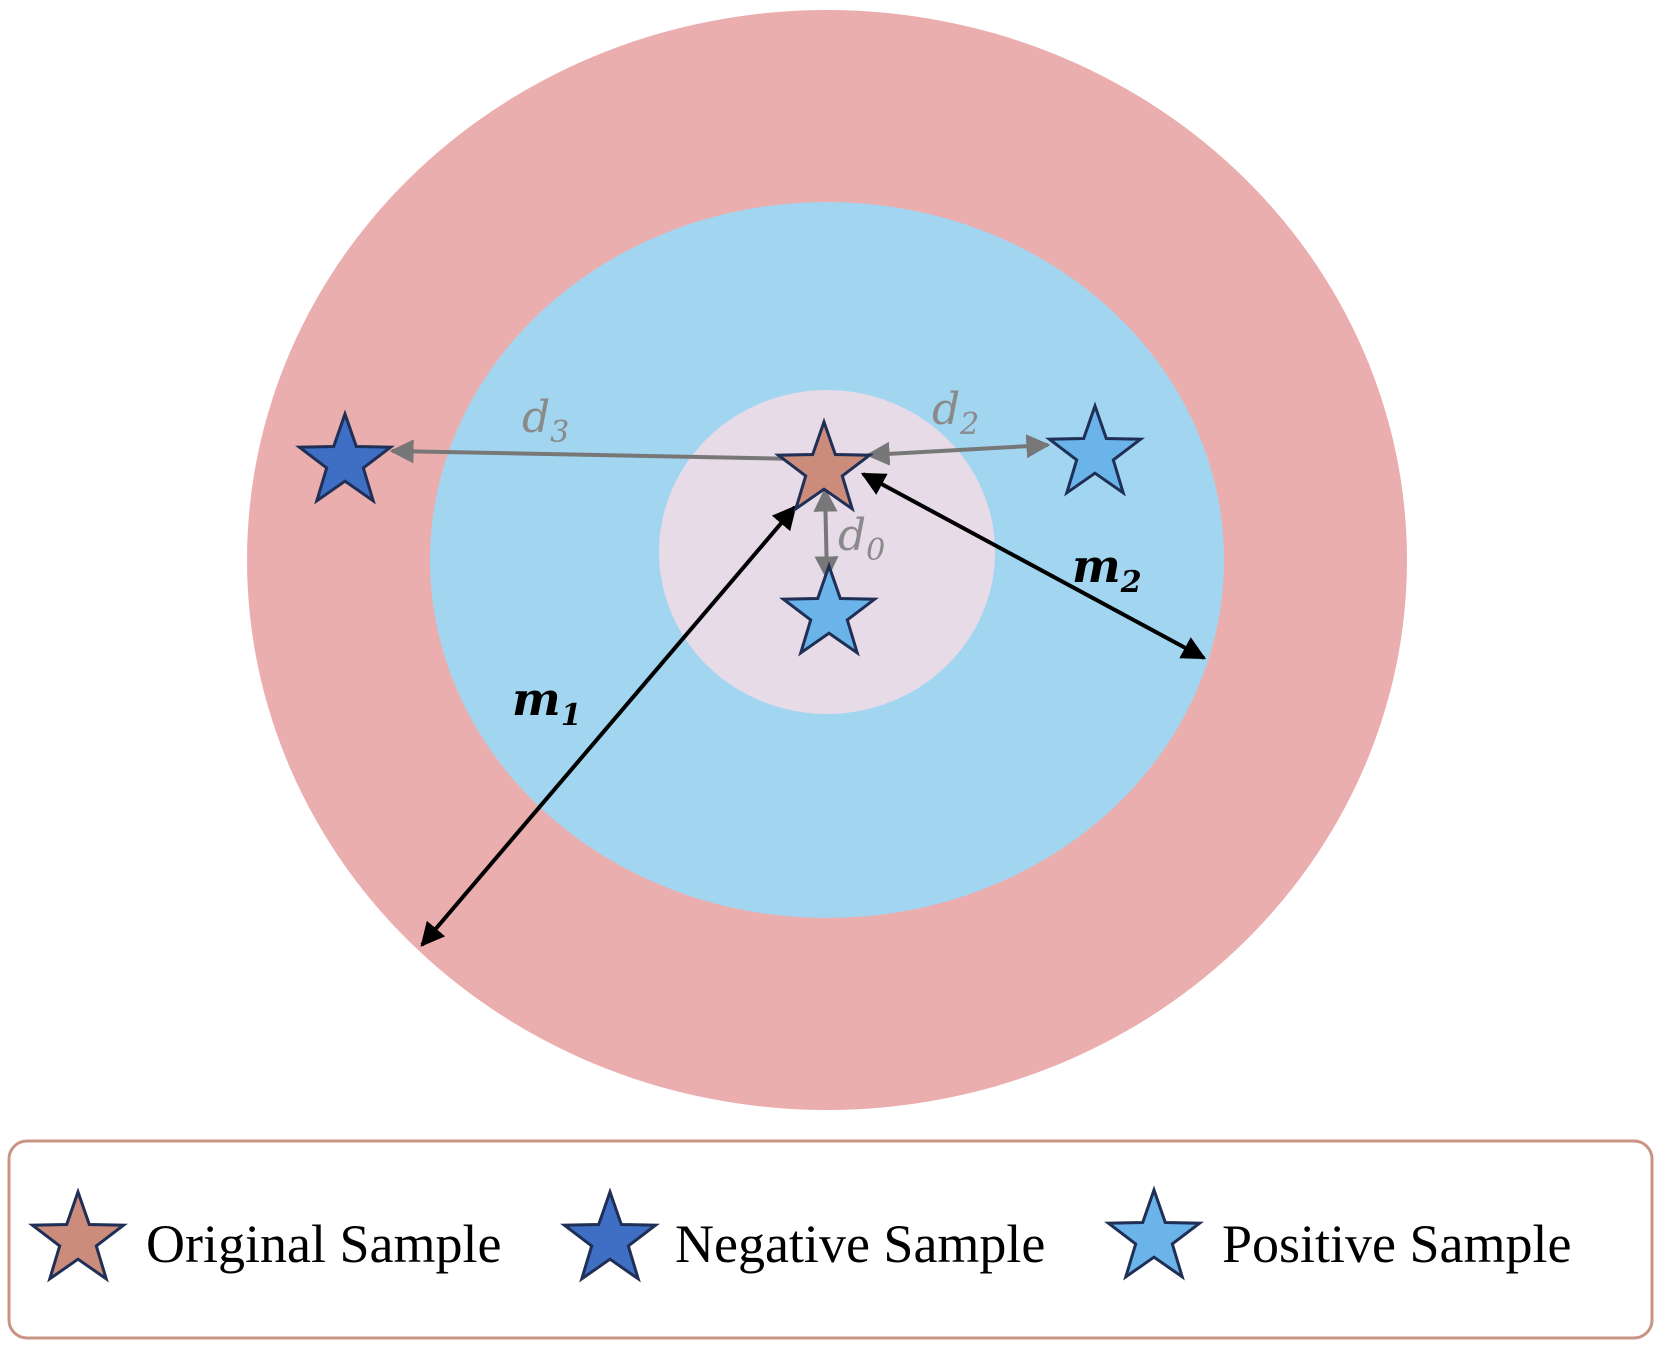  What do you see at coordinates (595, 451) in the screenshot?
I see `d3-arrow` at bounding box center [595, 451].